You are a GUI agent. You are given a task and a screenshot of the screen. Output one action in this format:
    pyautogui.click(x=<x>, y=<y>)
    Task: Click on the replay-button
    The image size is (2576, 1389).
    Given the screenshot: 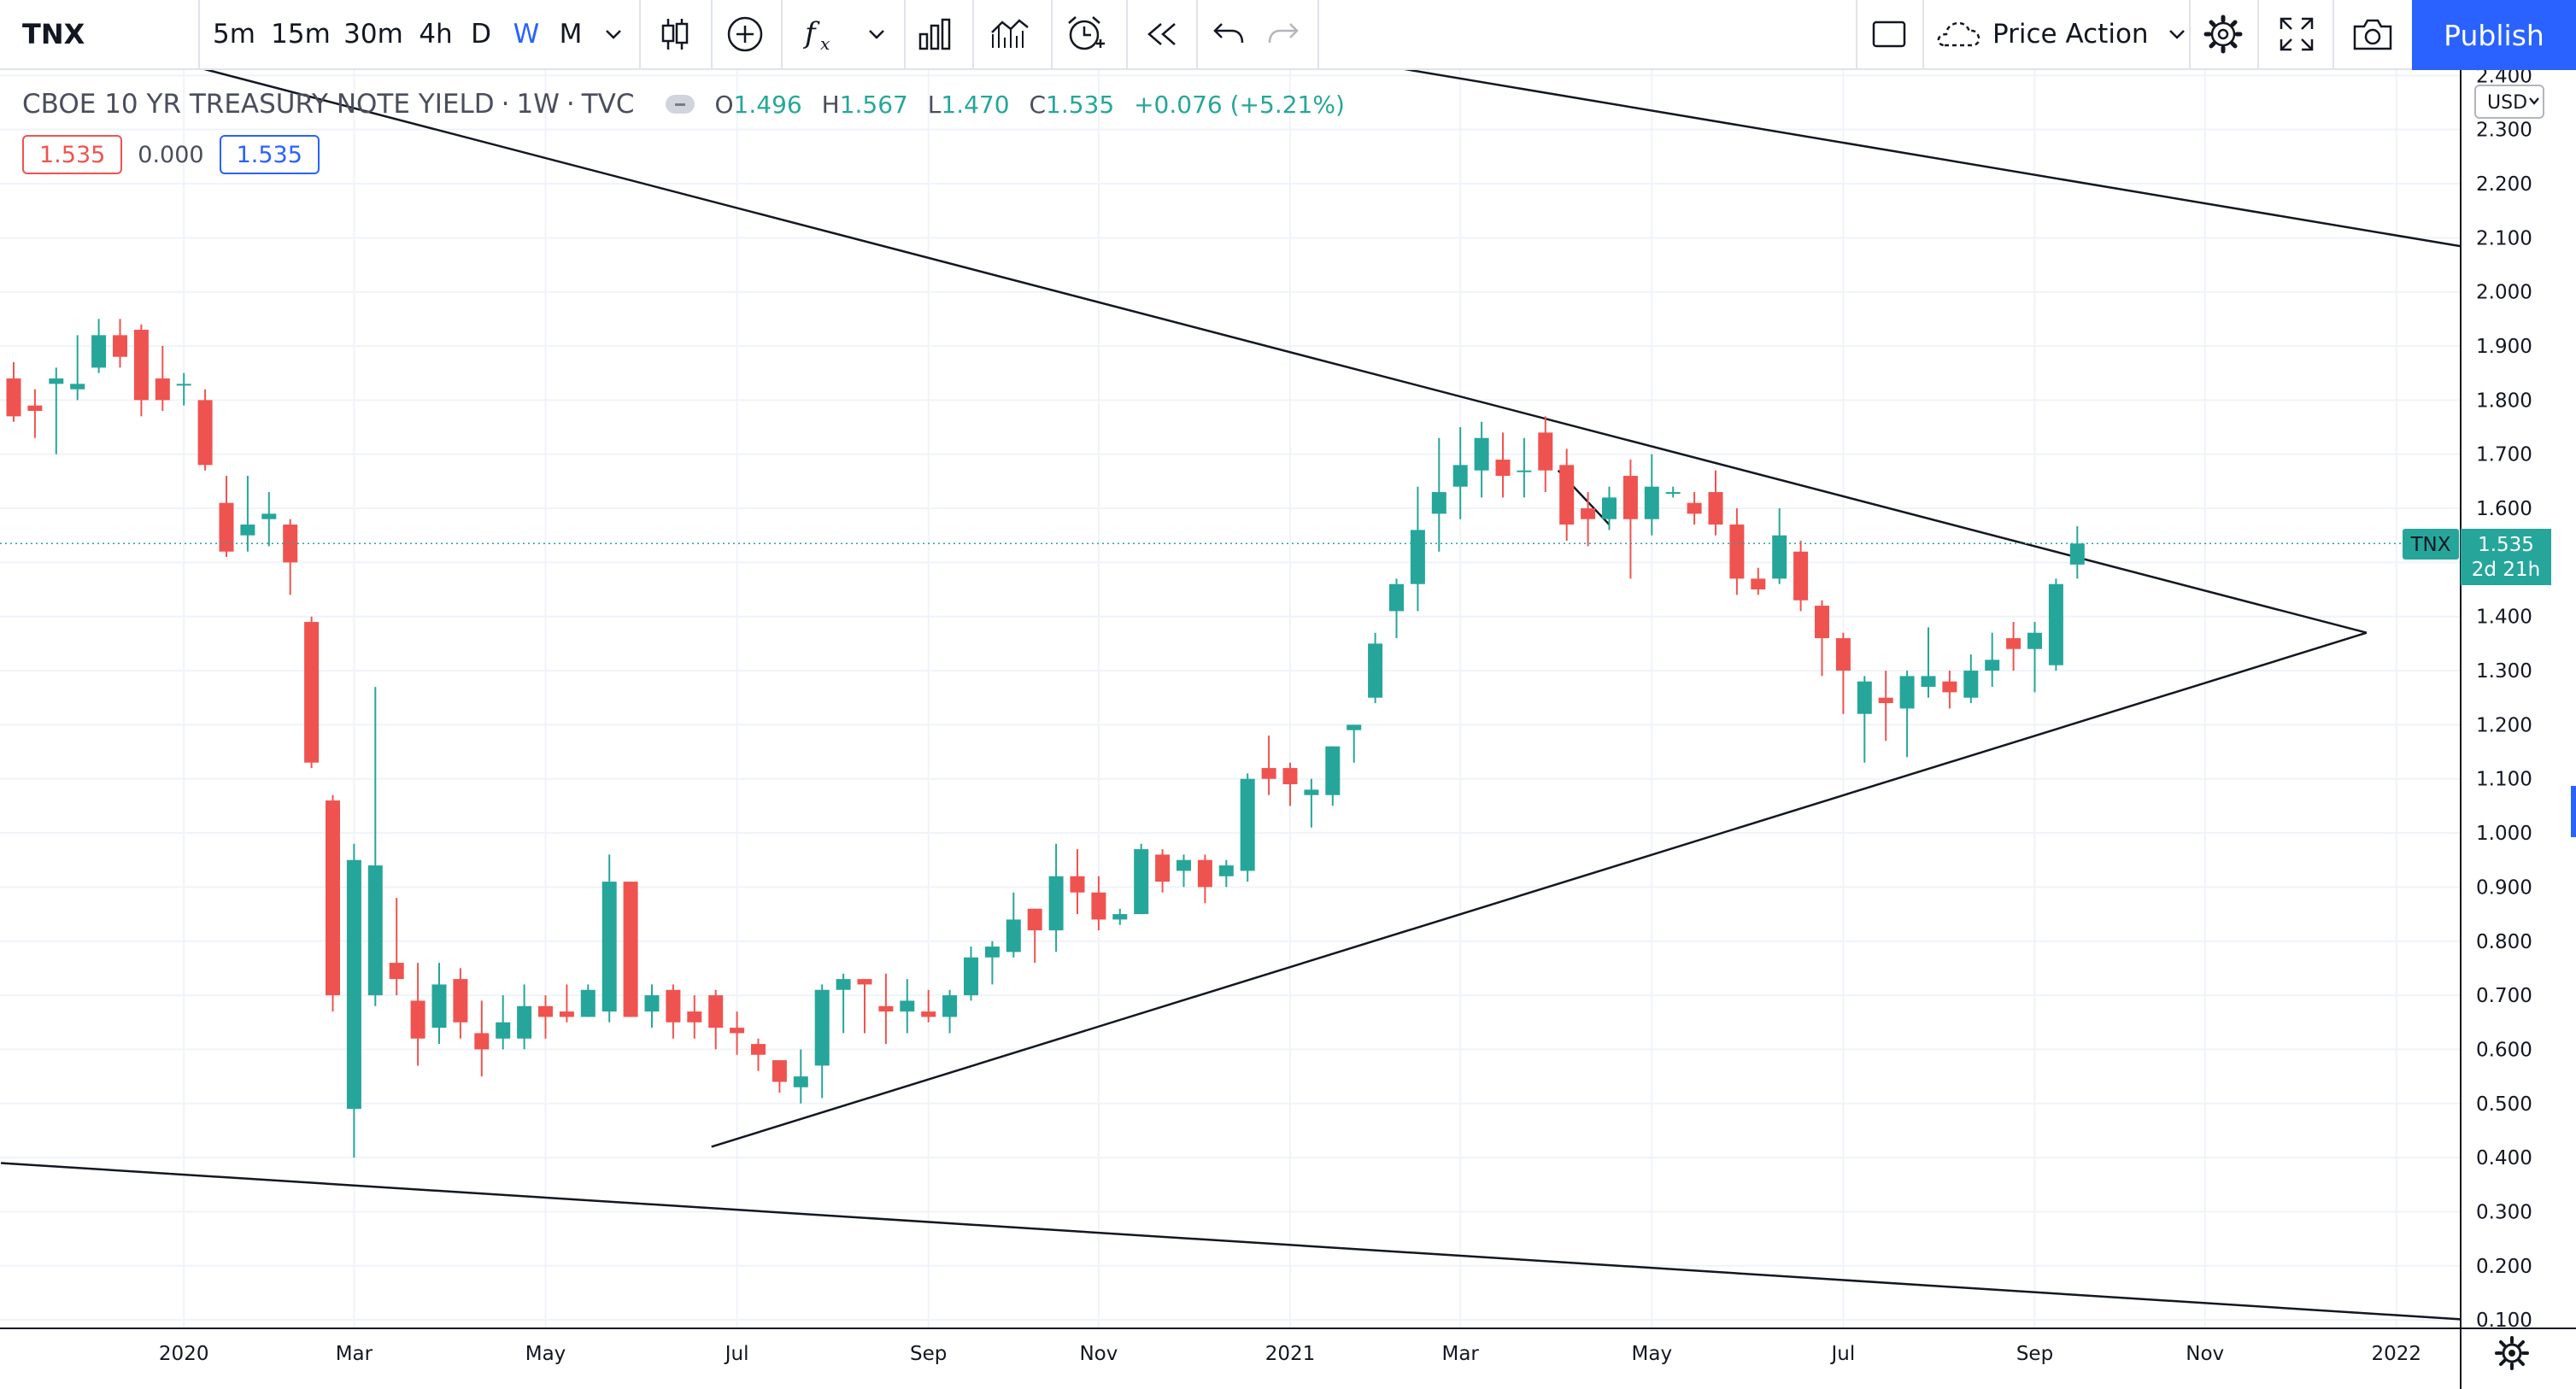 What is the action you would take?
    pyautogui.click(x=1162, y=34)
    